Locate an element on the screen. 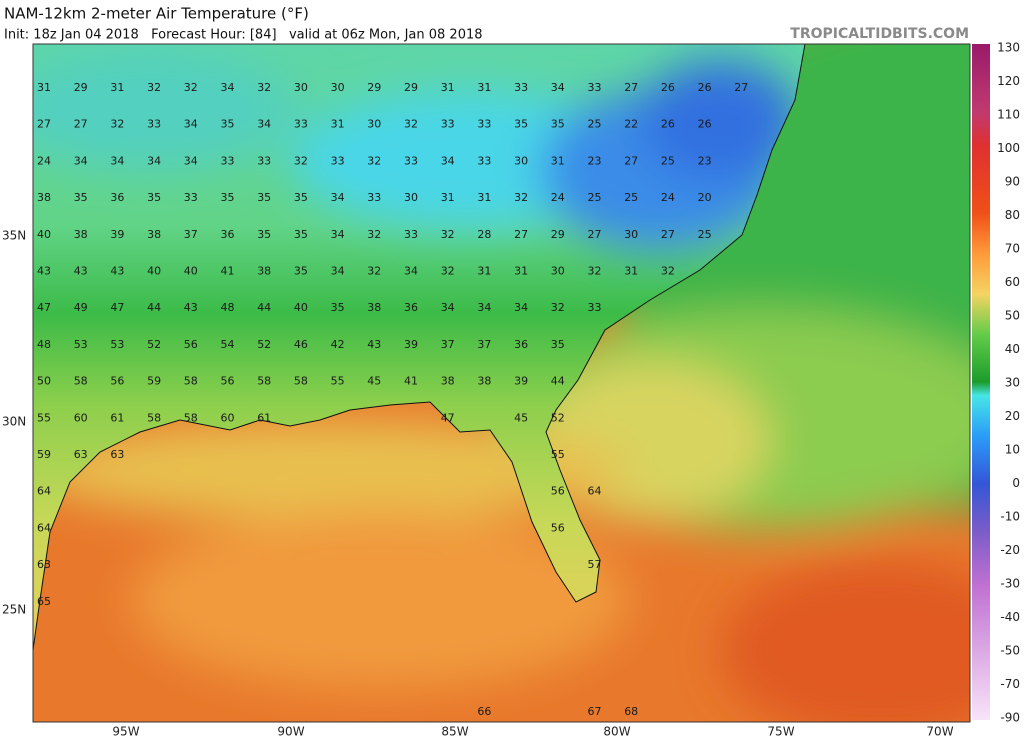  longitude-label: 80W is located at coordinates (616, 732).